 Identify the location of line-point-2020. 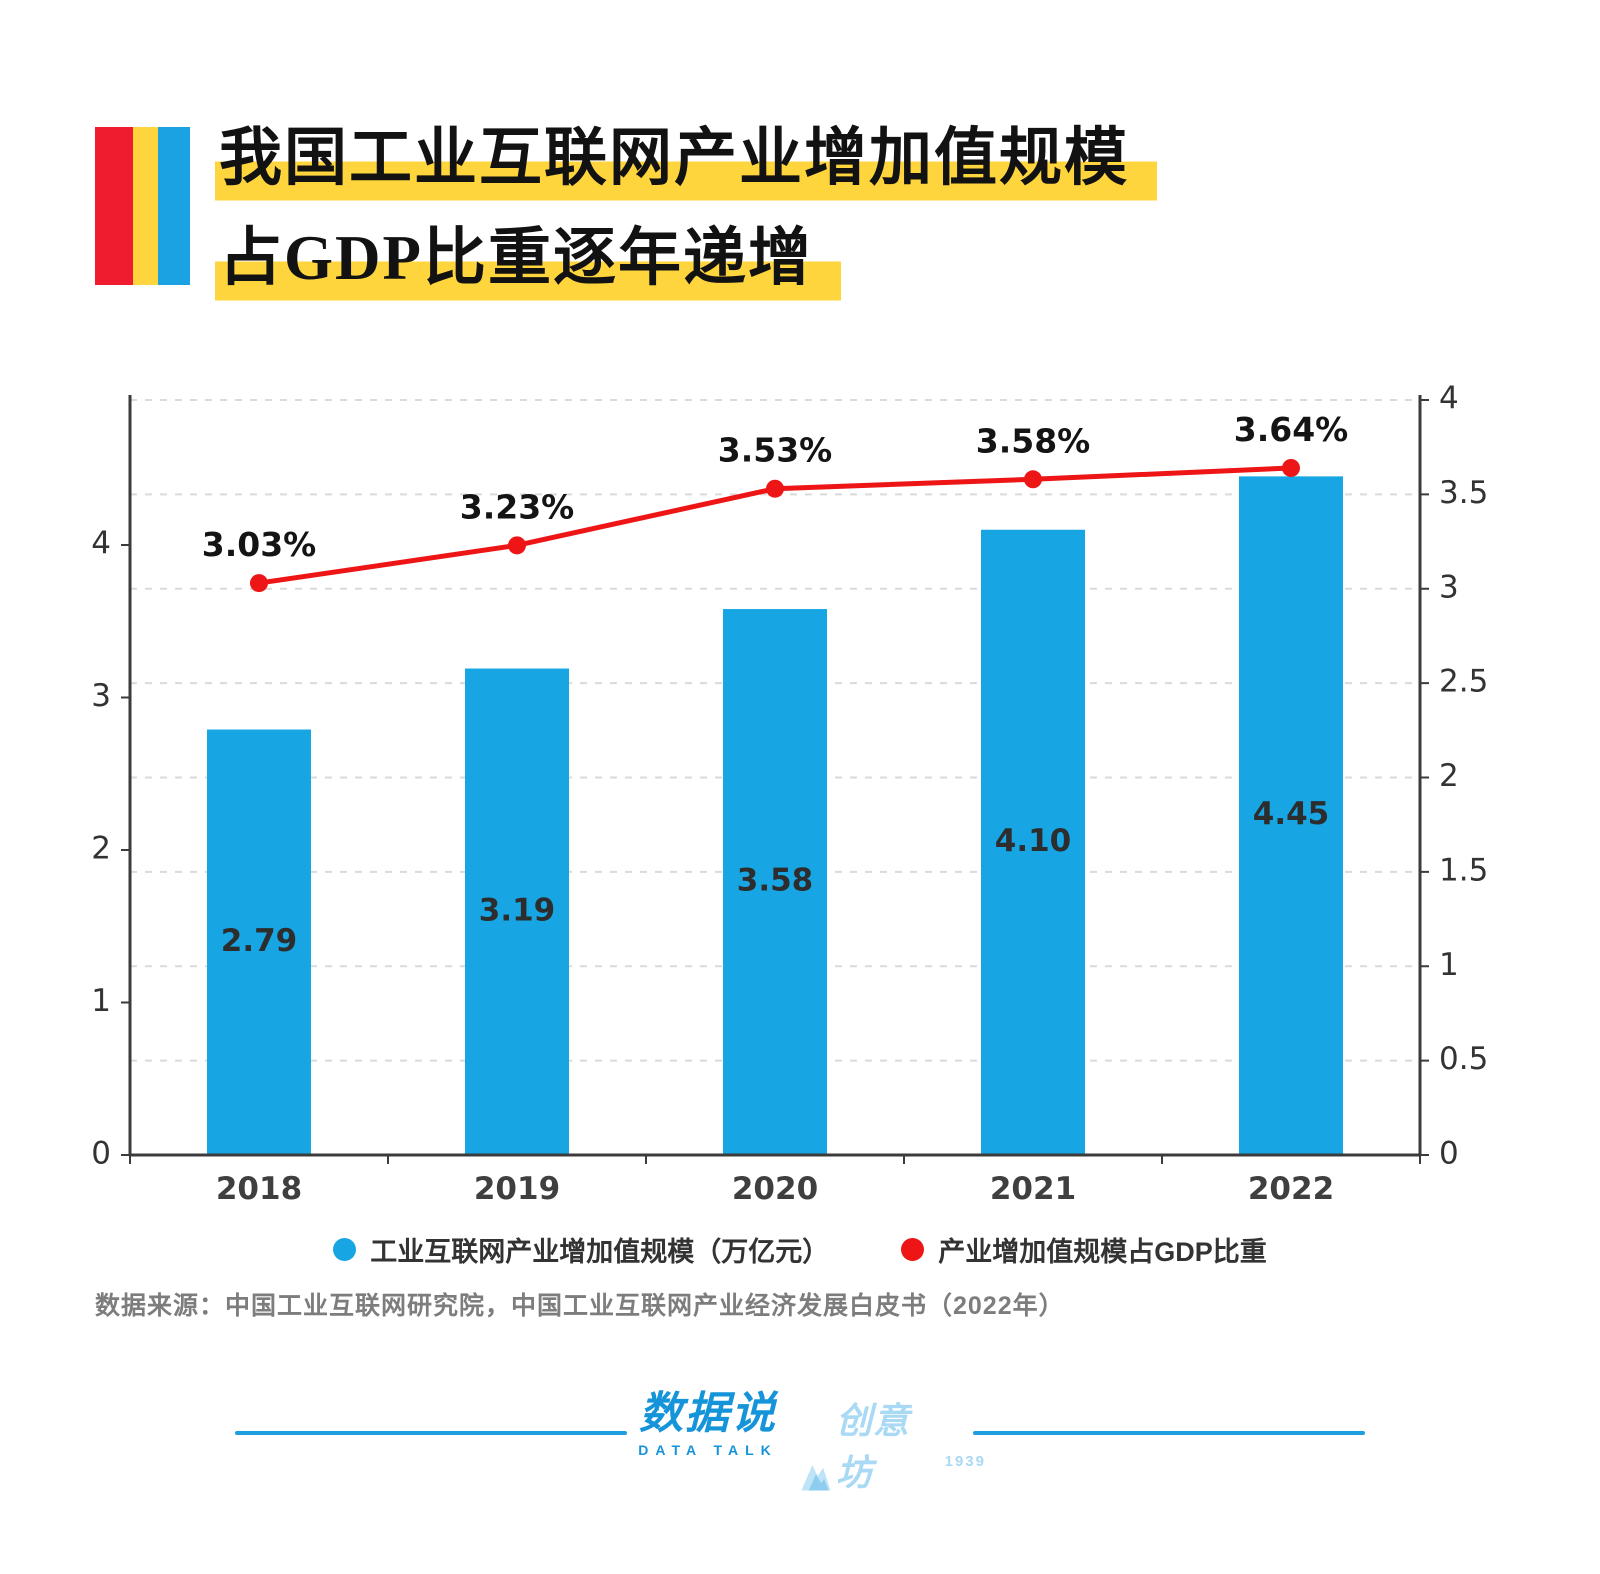
(775, 488).